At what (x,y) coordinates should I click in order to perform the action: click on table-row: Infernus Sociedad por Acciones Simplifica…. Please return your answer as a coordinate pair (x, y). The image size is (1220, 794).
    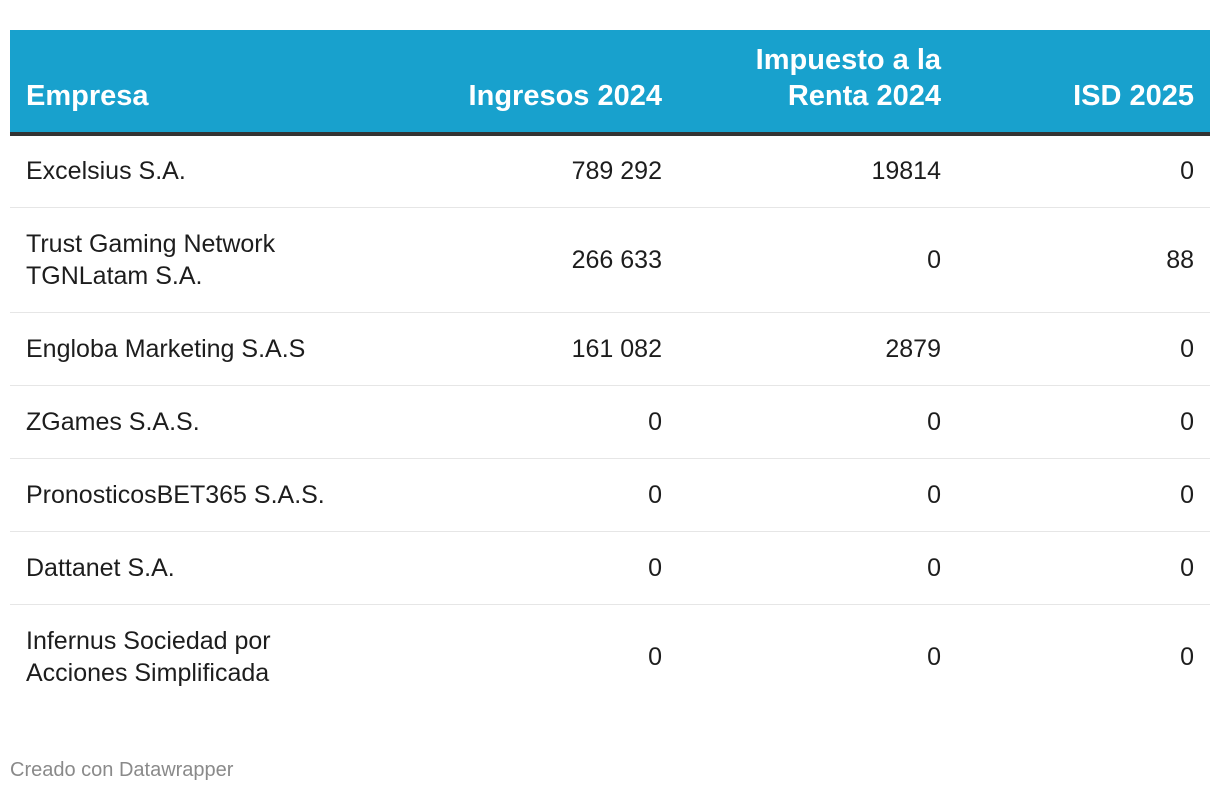
    Looking at the image, I should click on (610, 656).